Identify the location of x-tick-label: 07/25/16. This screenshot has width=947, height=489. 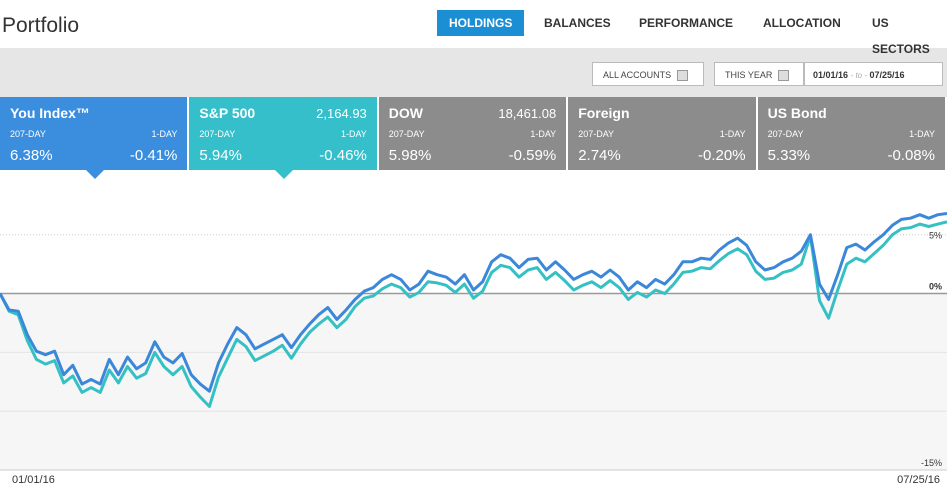
(918, 480).